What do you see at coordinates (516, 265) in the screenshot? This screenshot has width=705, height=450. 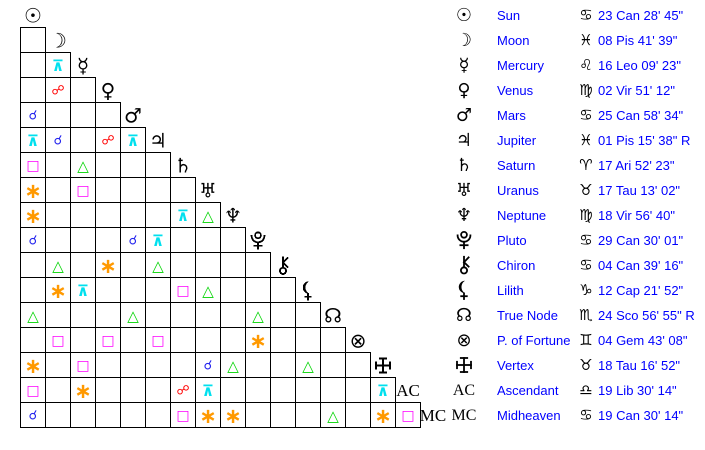 I see `planet-name: Chiron` at bounding box center [516, 265].